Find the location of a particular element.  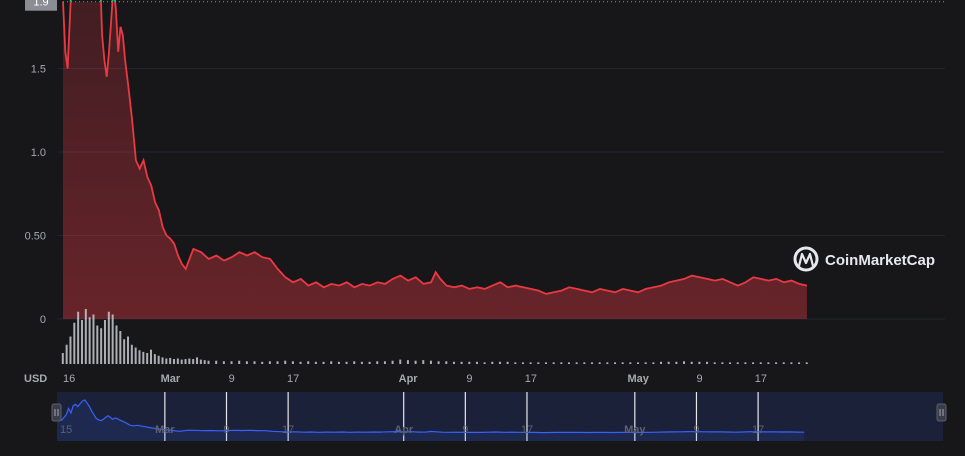

navigator-left-handle is located at coordinates (56, 412).